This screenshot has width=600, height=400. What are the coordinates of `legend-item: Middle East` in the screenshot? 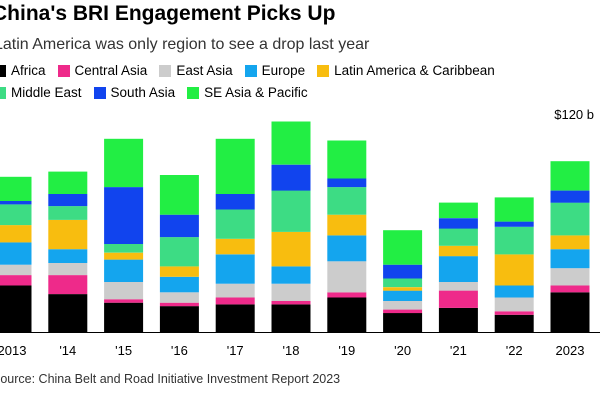 It's located at (41, 92).